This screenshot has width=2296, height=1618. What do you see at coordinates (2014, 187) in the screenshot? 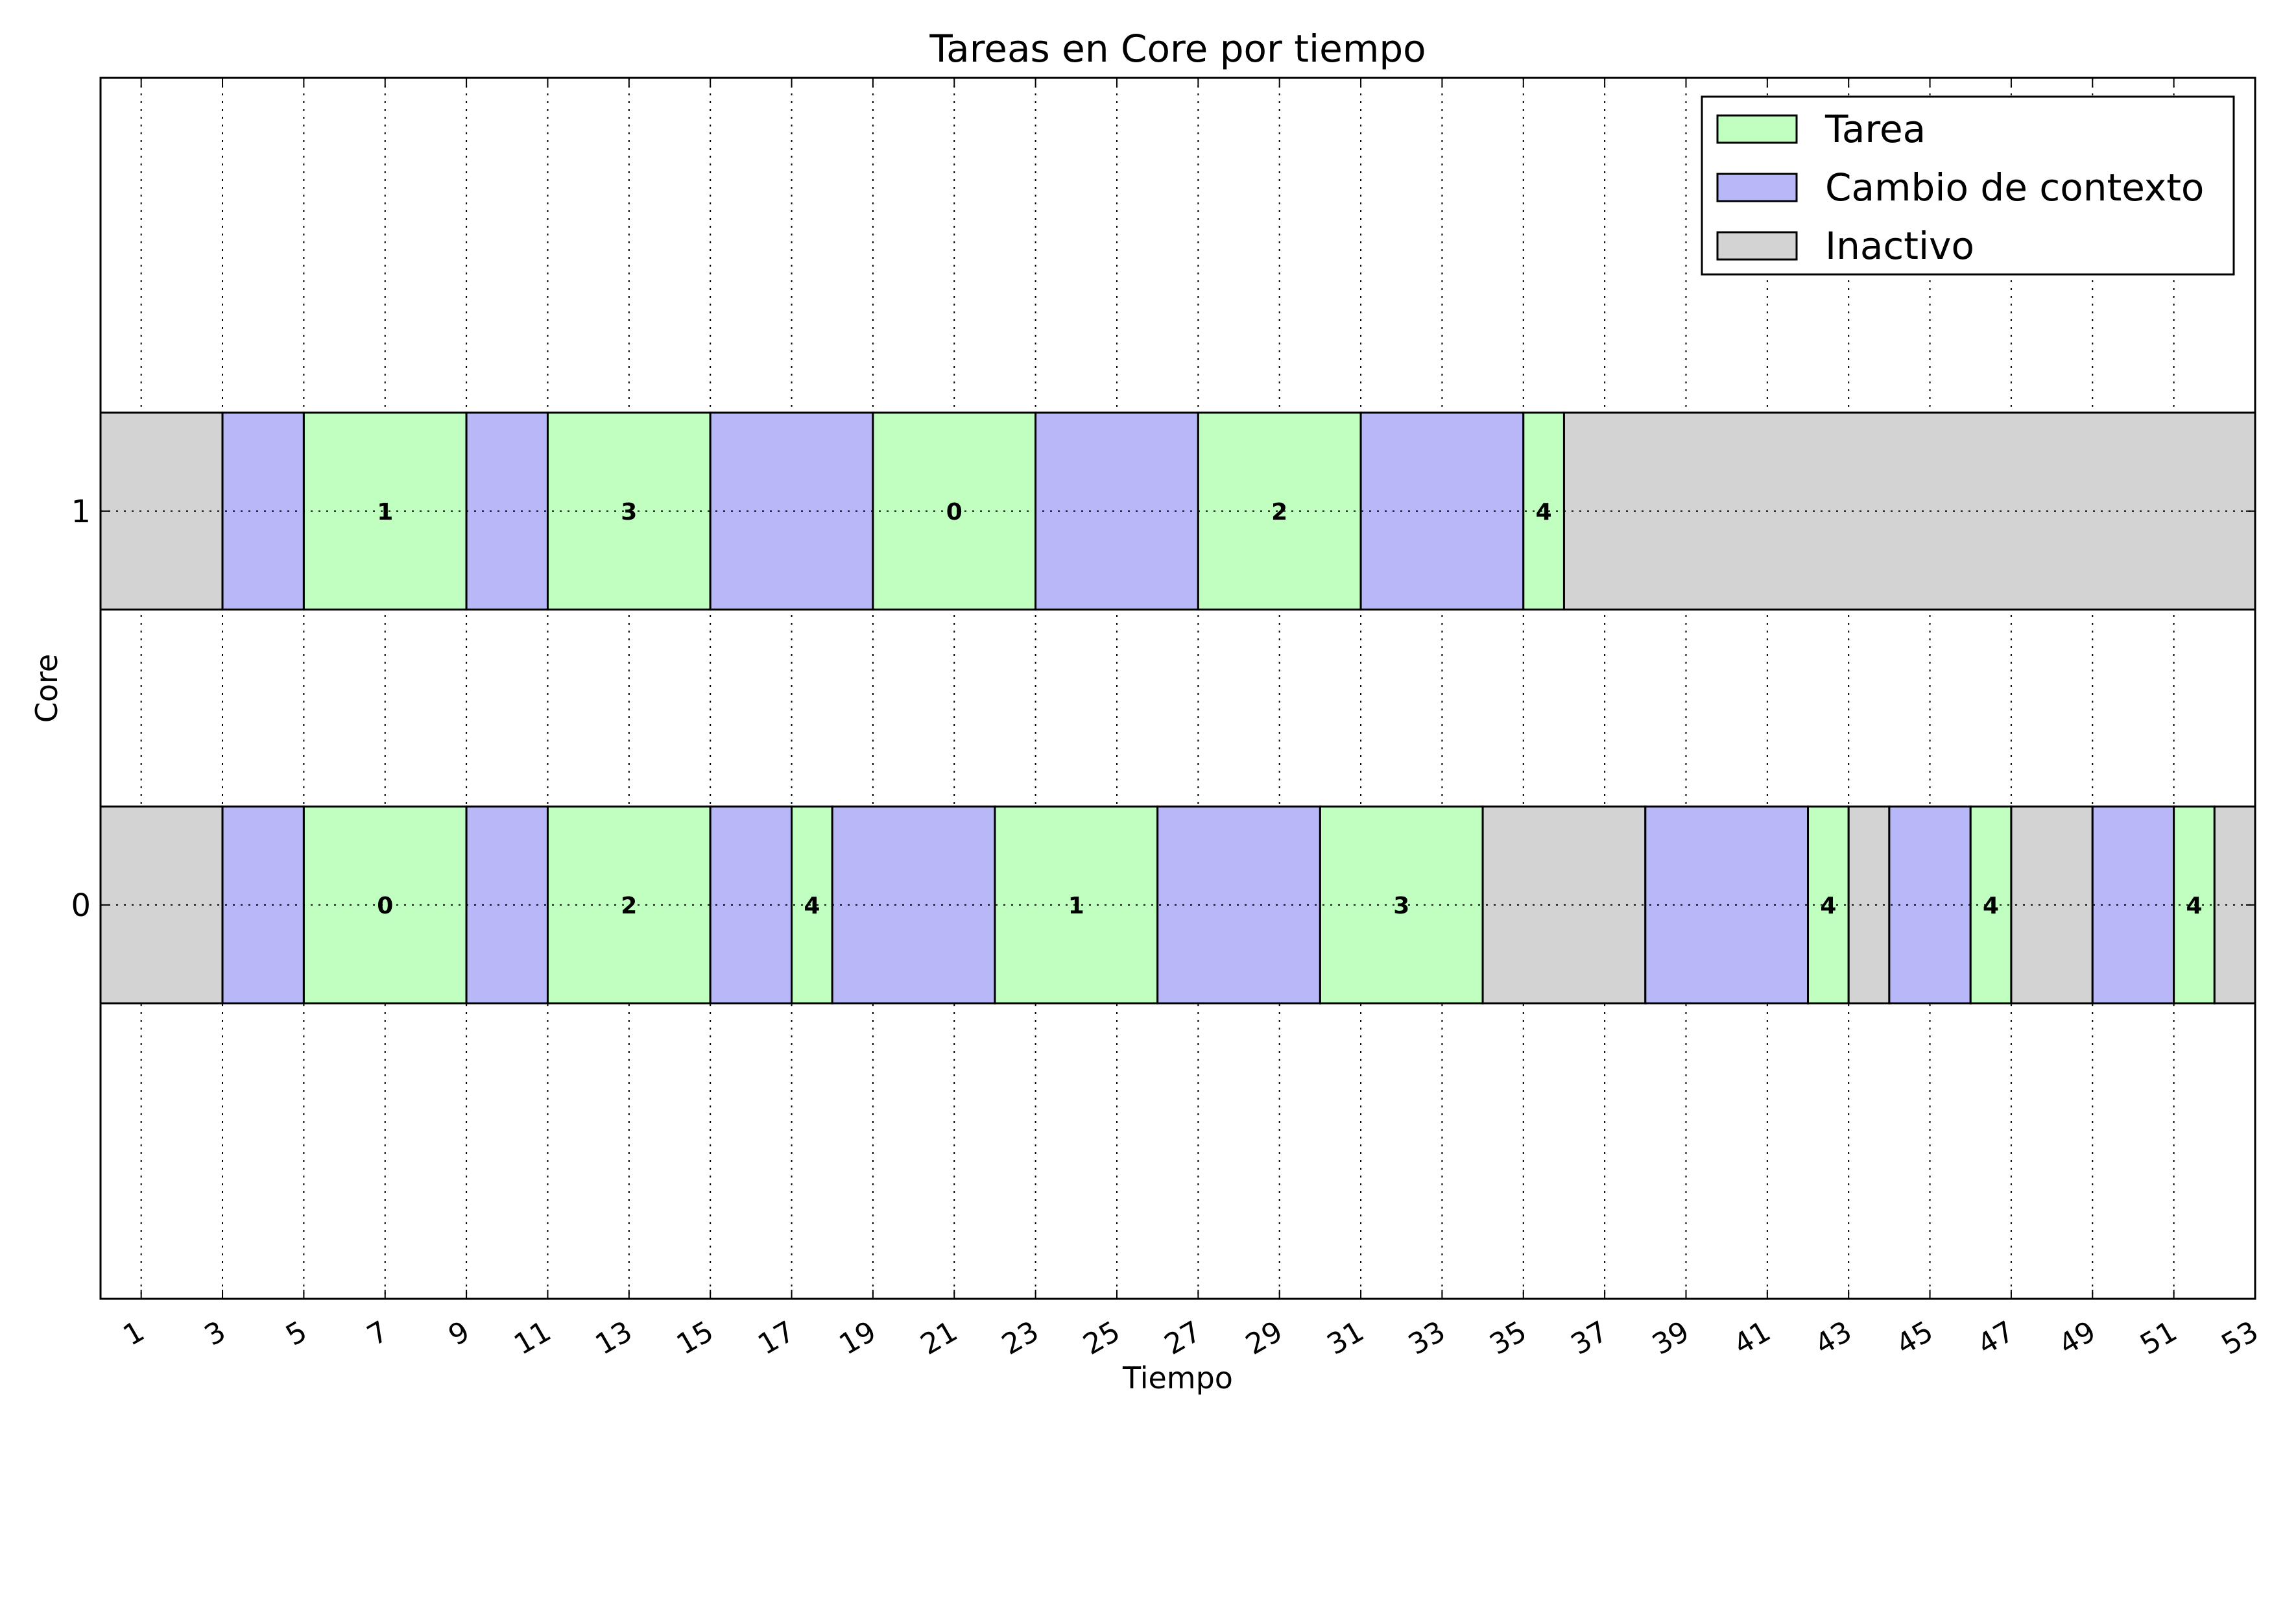
I see `legend-label: Cambio de contexto` at bounding box center [2014, 187].